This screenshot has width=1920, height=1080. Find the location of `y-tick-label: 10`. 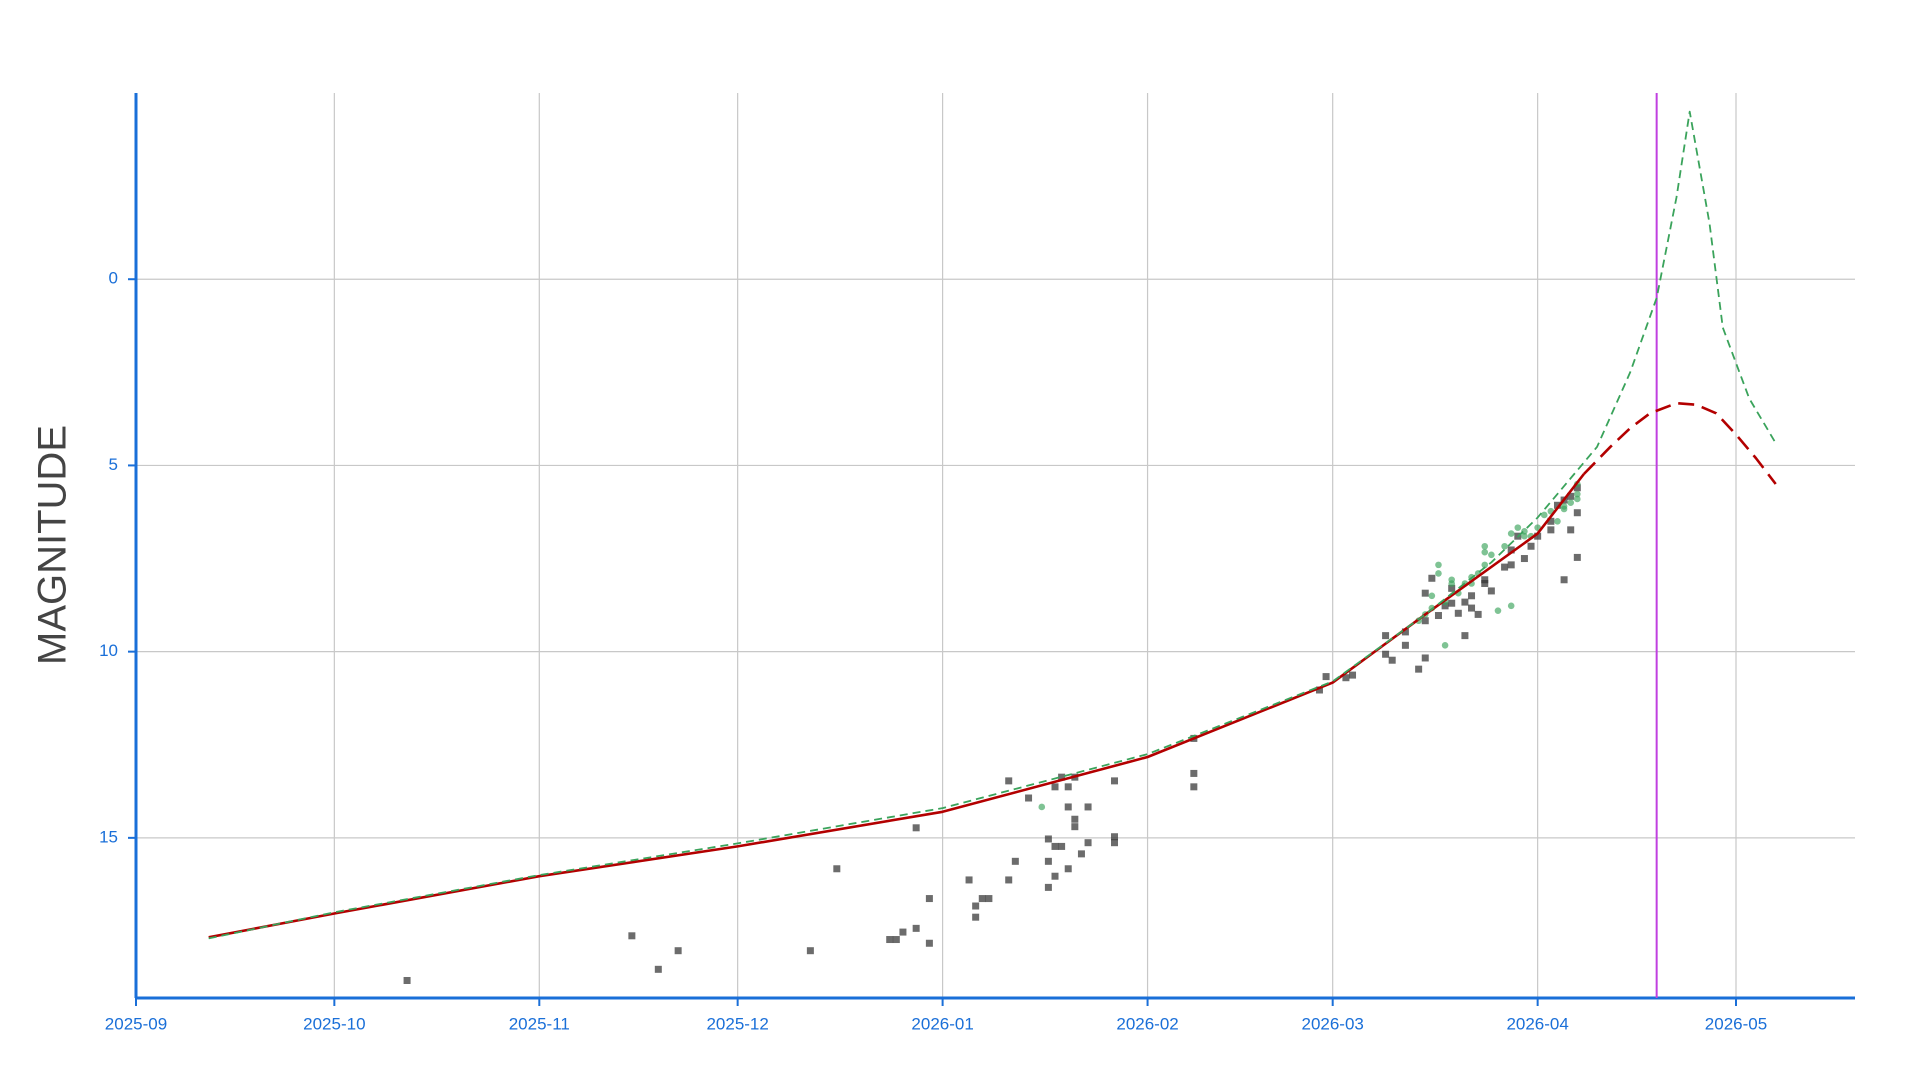

y-tick-label: 10 is located at coordinates (108, 650).